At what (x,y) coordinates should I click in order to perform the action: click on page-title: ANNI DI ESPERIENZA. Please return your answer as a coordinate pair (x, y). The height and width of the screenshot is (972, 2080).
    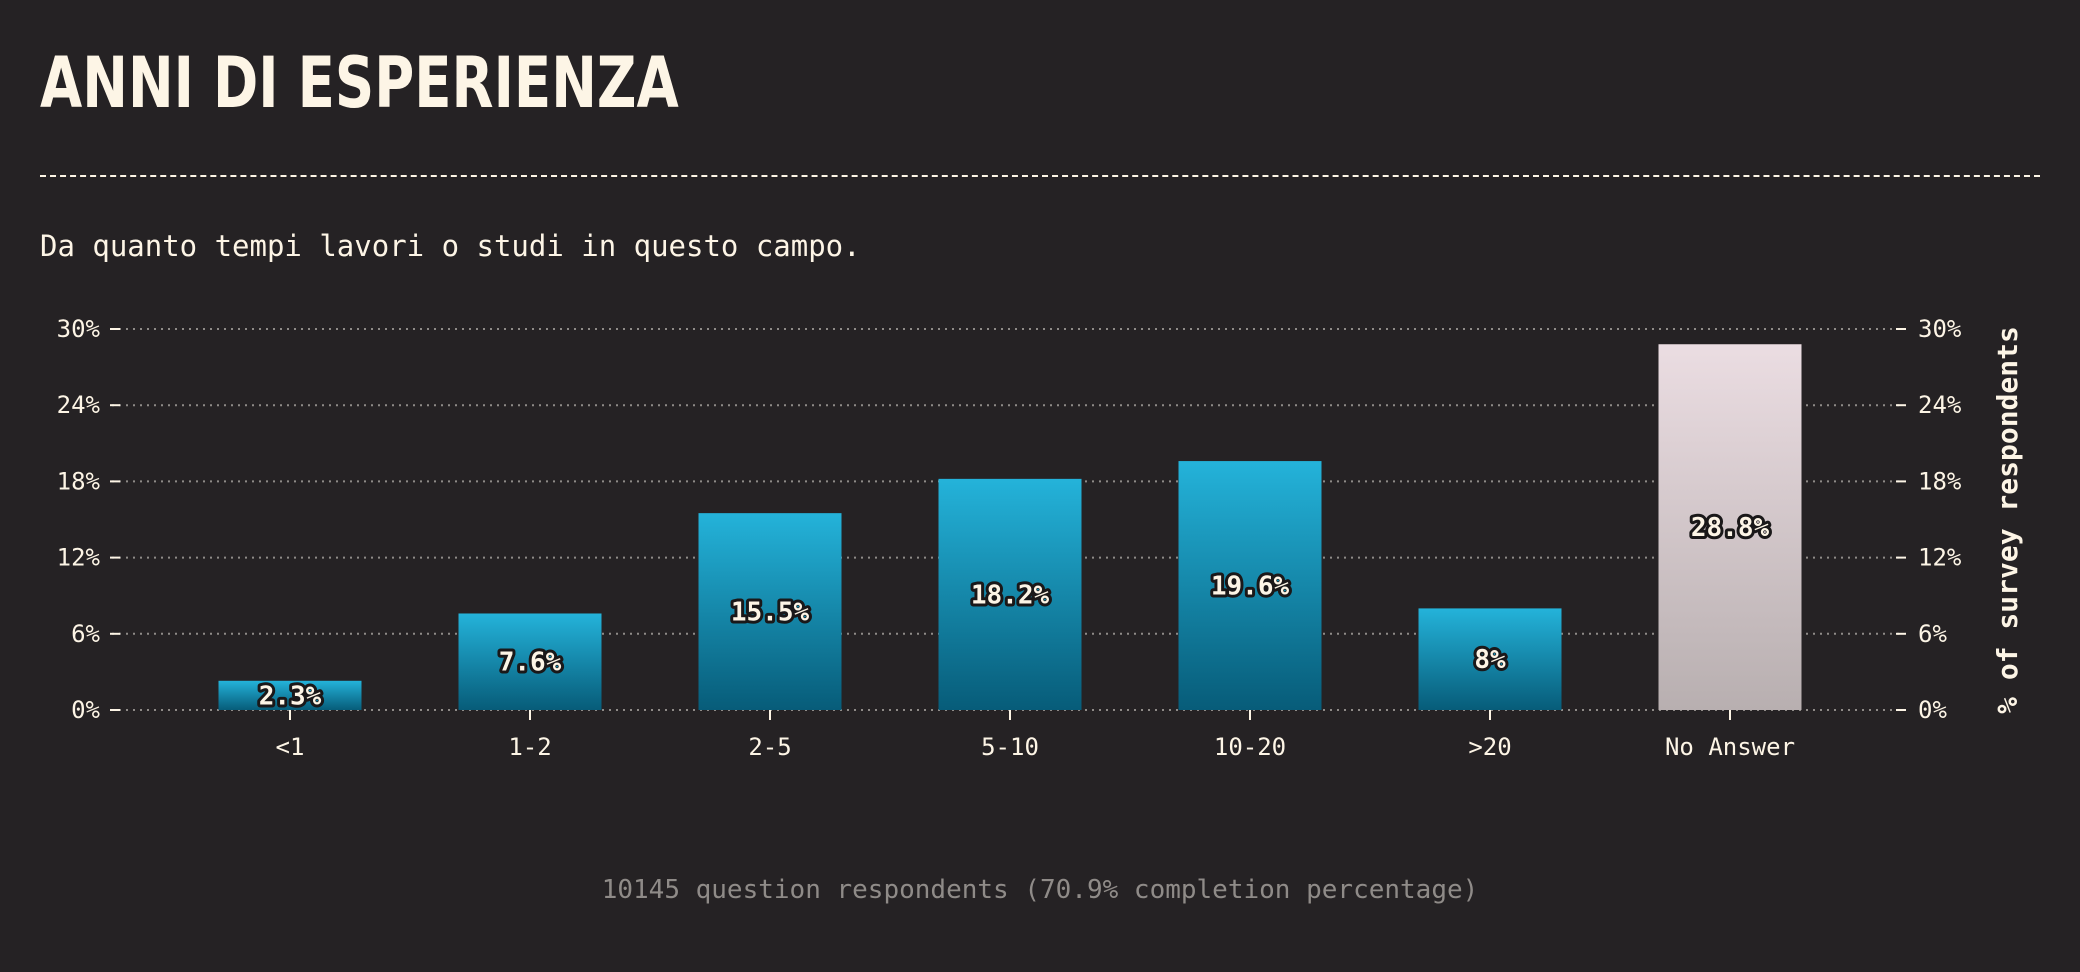
    Looking at the image, I should click on (359, 83).